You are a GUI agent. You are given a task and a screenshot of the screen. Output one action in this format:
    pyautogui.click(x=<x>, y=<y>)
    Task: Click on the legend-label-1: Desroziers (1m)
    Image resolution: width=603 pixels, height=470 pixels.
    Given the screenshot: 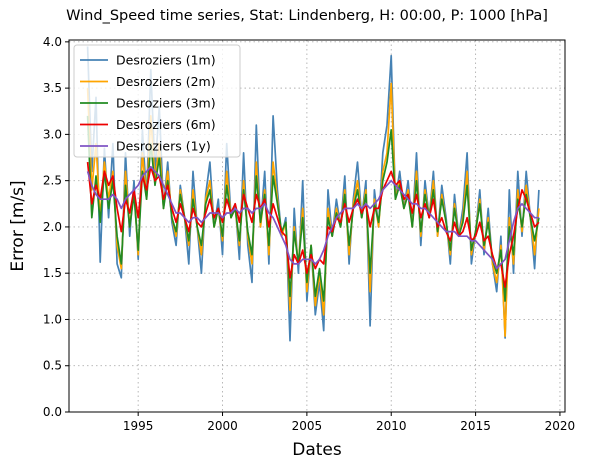 What is the action you would take?
    pyautogui.click(x=166, y=60)
    